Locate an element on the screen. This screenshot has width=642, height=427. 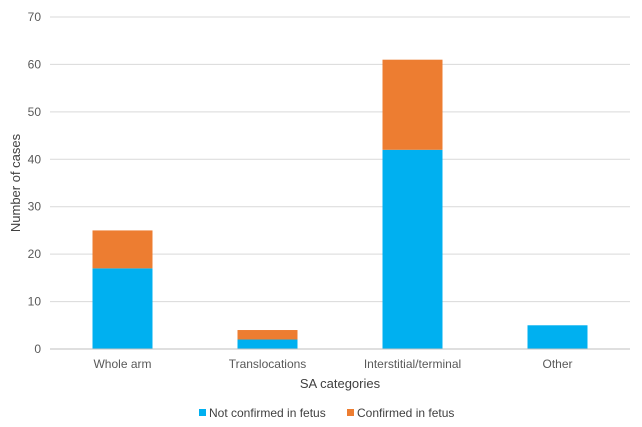
y-tick-label: 70 is located at coordinates (35, 17).